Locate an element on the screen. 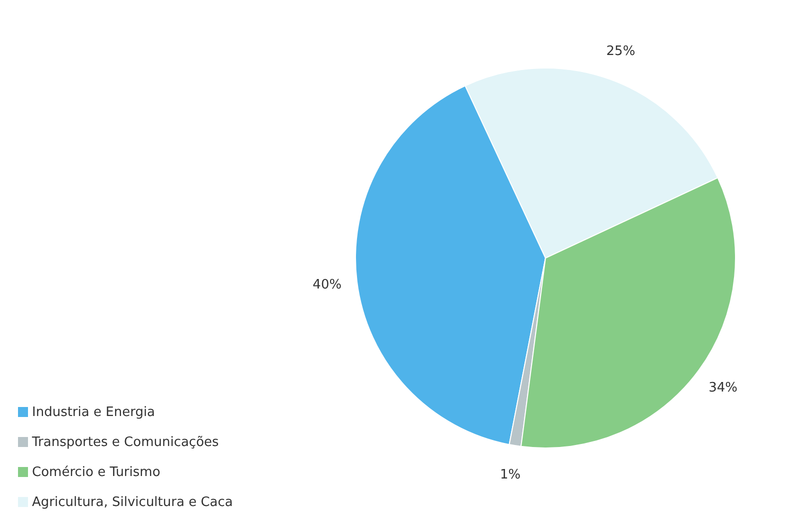 The width and height of the screenshot is (791, 526). legend-label: Agricultura, Silvicultura e Caca is located at coordinates (132, 502).